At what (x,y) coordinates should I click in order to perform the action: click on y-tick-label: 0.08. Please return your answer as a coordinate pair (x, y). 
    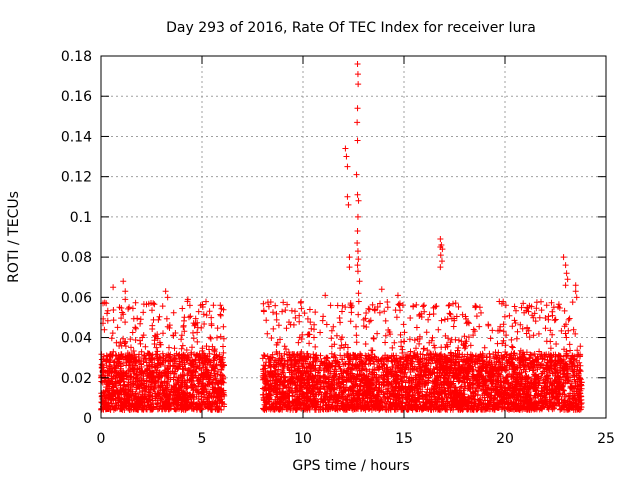
    Looking at the image, I should click on (76, 258).